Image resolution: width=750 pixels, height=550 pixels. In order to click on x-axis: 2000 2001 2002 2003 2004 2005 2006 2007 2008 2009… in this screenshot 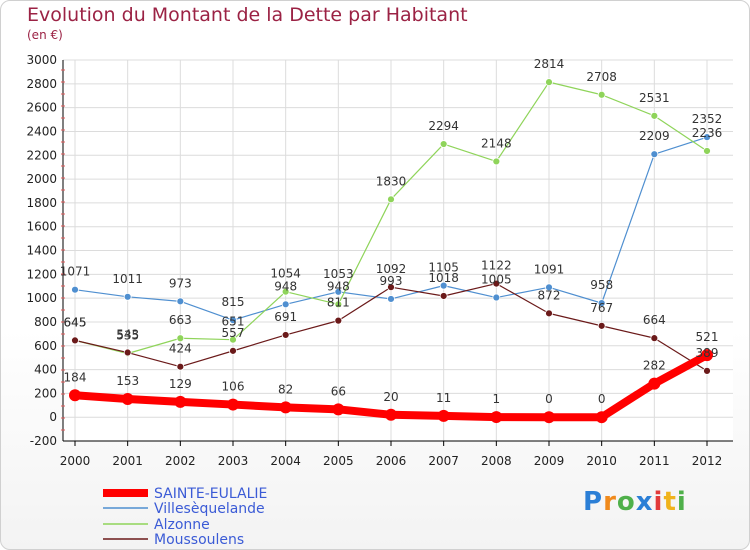, I will do `click(396, 454)`.